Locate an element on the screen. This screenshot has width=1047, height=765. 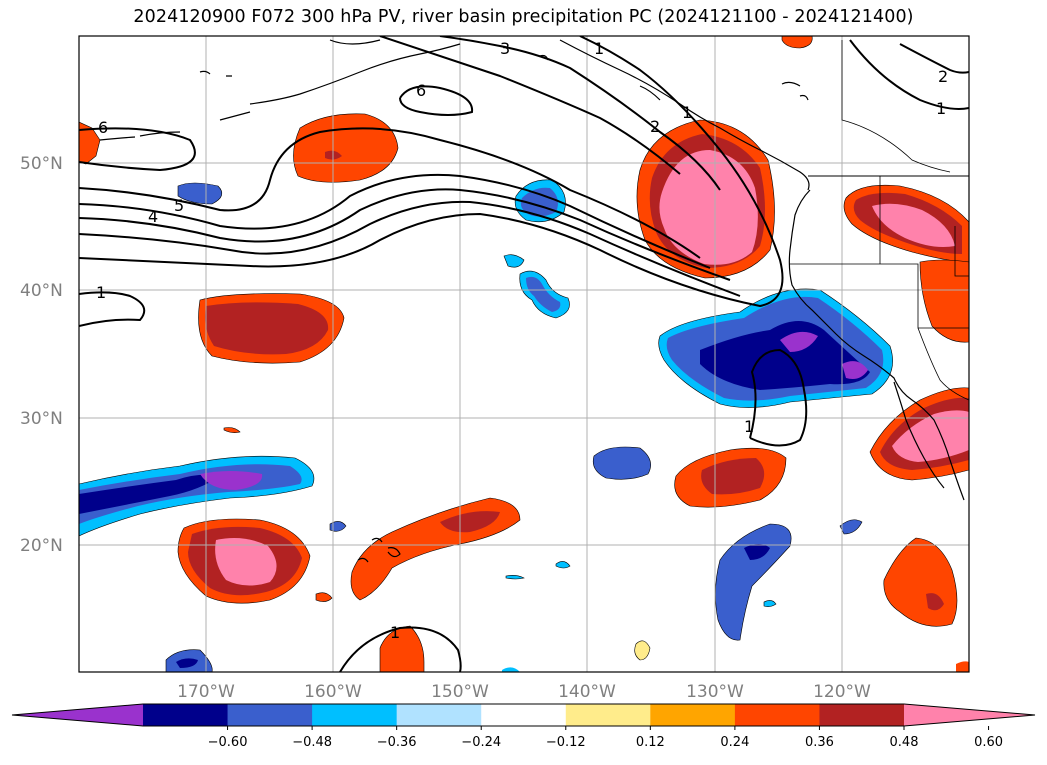
colorbar-tick-label: −0.36 is located at coordinates (397, 742).